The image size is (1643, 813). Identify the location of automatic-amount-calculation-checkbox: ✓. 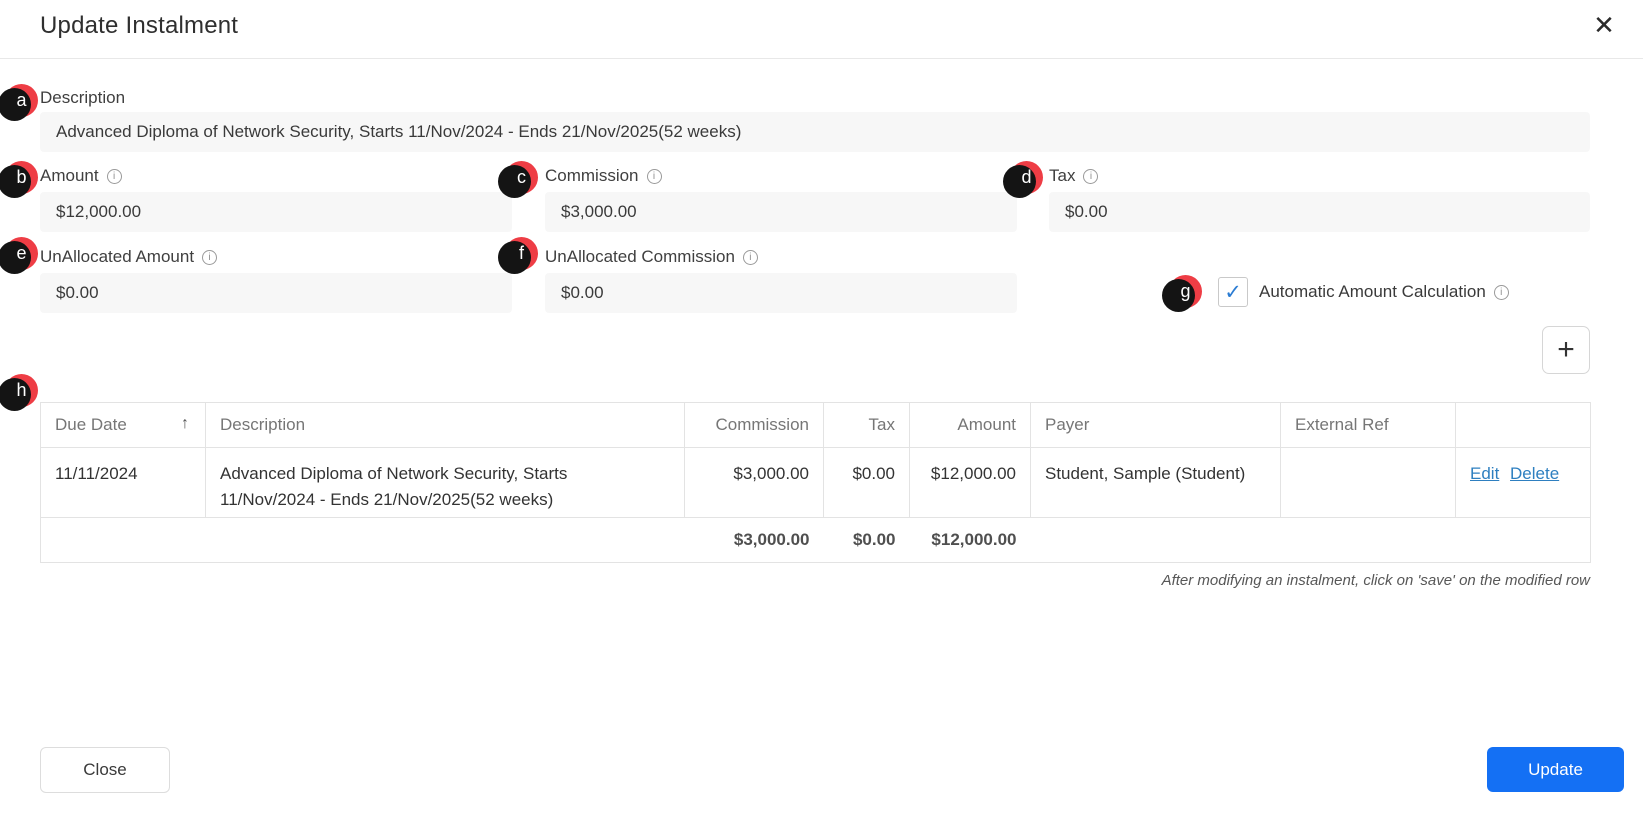
(1233, 292).